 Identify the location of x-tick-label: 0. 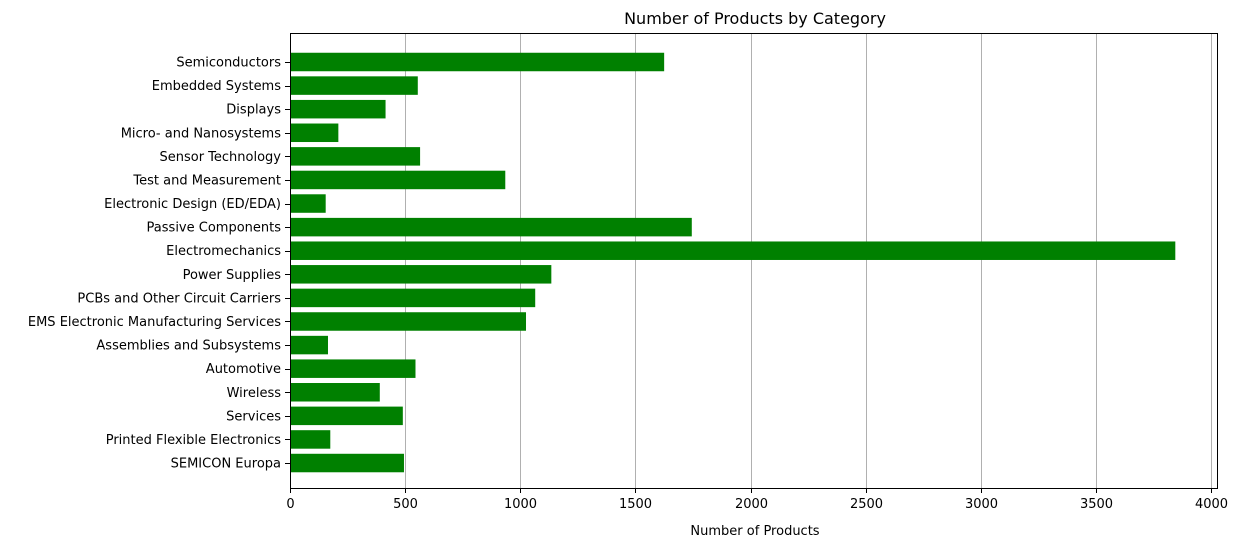
(290, 504).